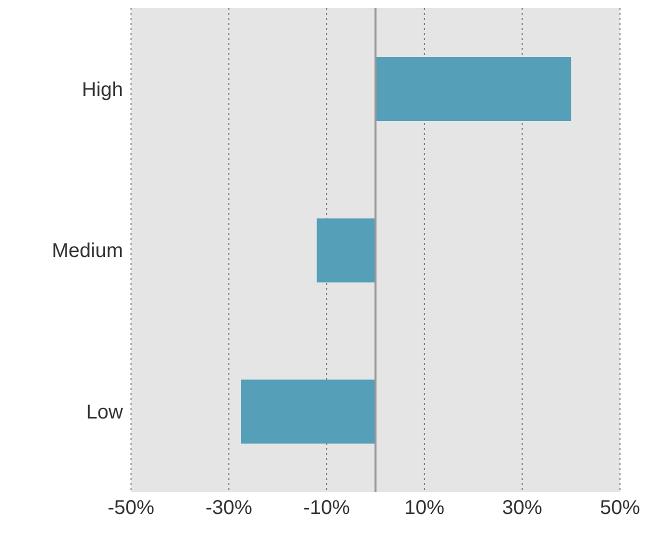 This screenshot has height=537, width=662. Describe the element at coordinates (424, 508) in the screenshot. I see `x-tick-label: 10%` at that location.